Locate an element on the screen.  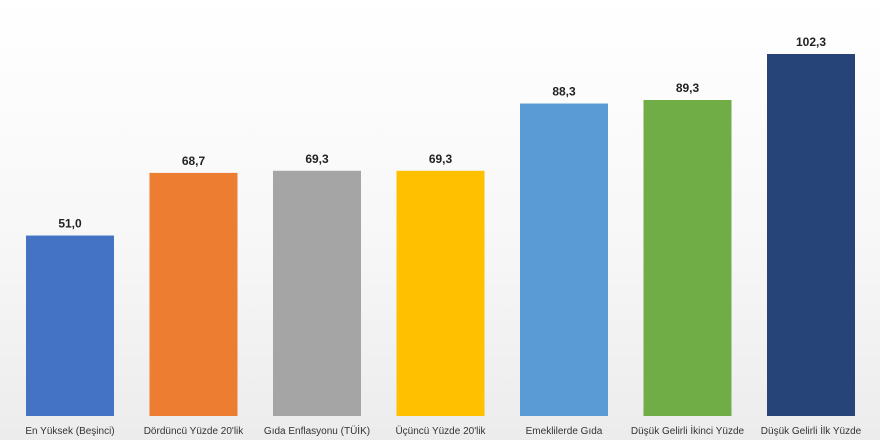
category-label-1: En Yüksek (Beşinci) is located at coordinates (69, 431).